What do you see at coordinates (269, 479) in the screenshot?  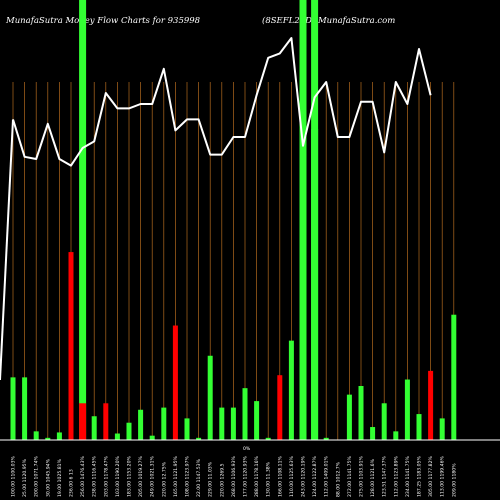 I see `x-tick-label: 130.00 11.38%` at bounding box center [269, 479].